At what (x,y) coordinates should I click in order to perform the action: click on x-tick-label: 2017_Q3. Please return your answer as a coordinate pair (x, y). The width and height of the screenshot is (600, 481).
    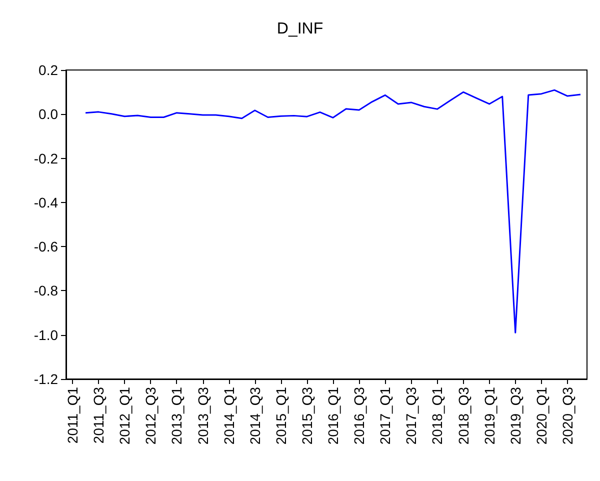
    Looking at the image, I should click on (411, 415).